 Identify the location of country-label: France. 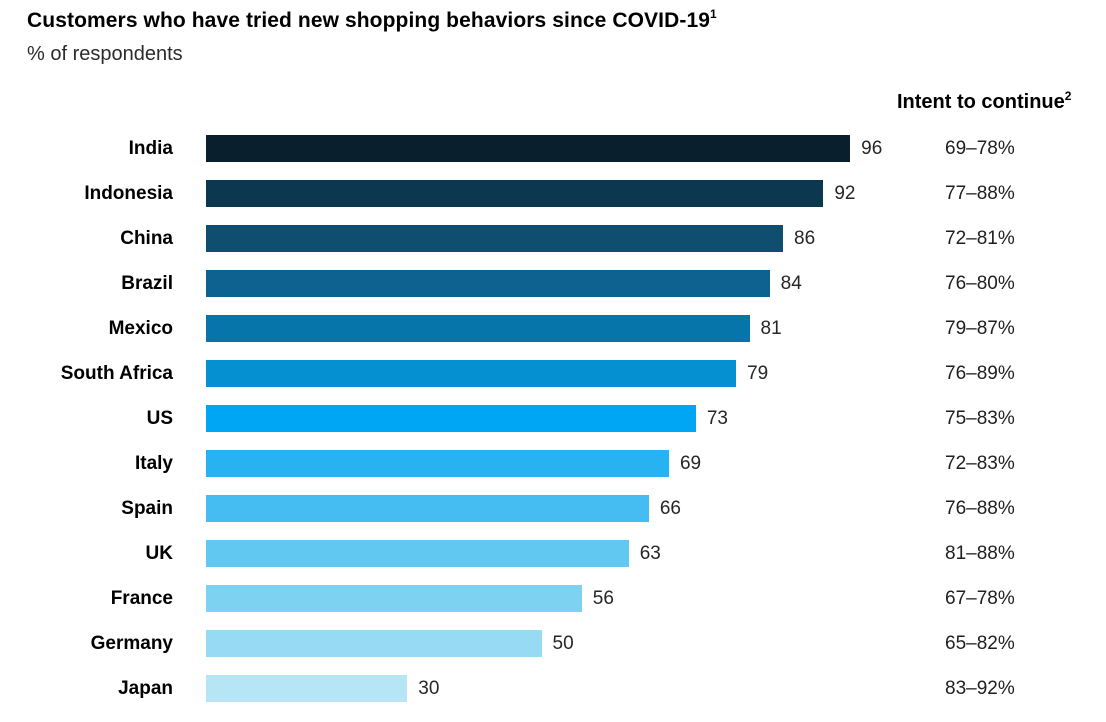
(141, 598).